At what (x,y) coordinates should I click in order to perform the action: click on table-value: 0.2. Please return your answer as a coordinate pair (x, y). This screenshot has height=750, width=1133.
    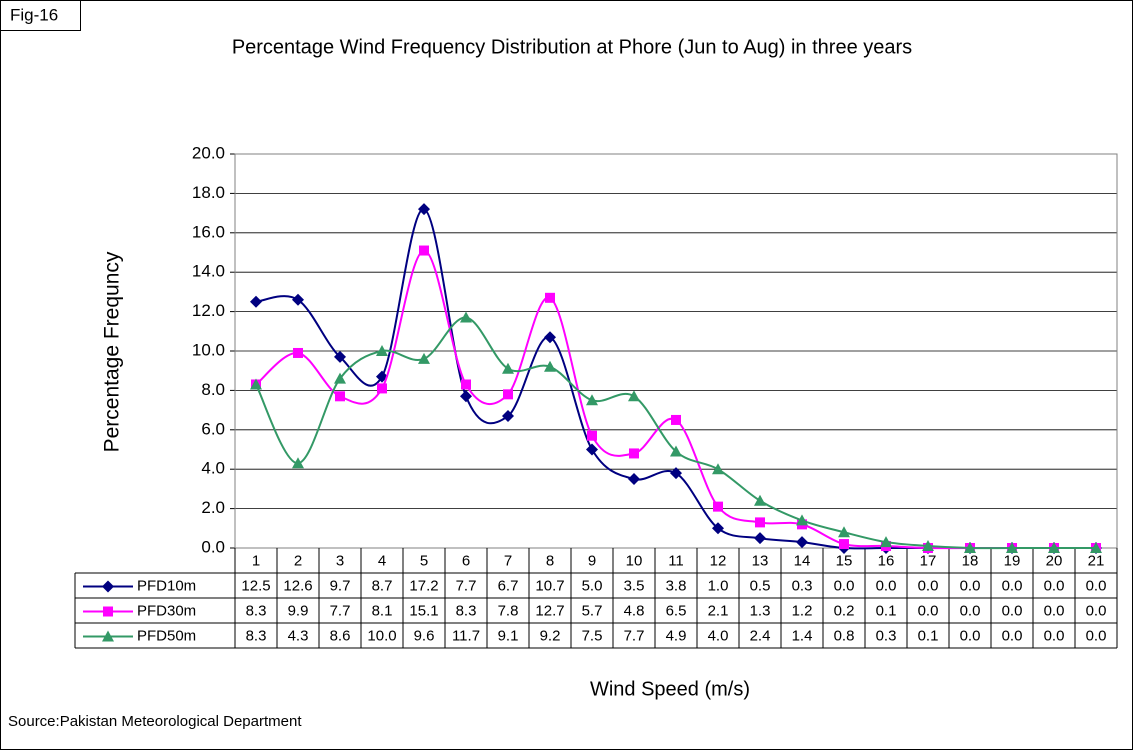
    Looking at the image, I should click on (844, 610).